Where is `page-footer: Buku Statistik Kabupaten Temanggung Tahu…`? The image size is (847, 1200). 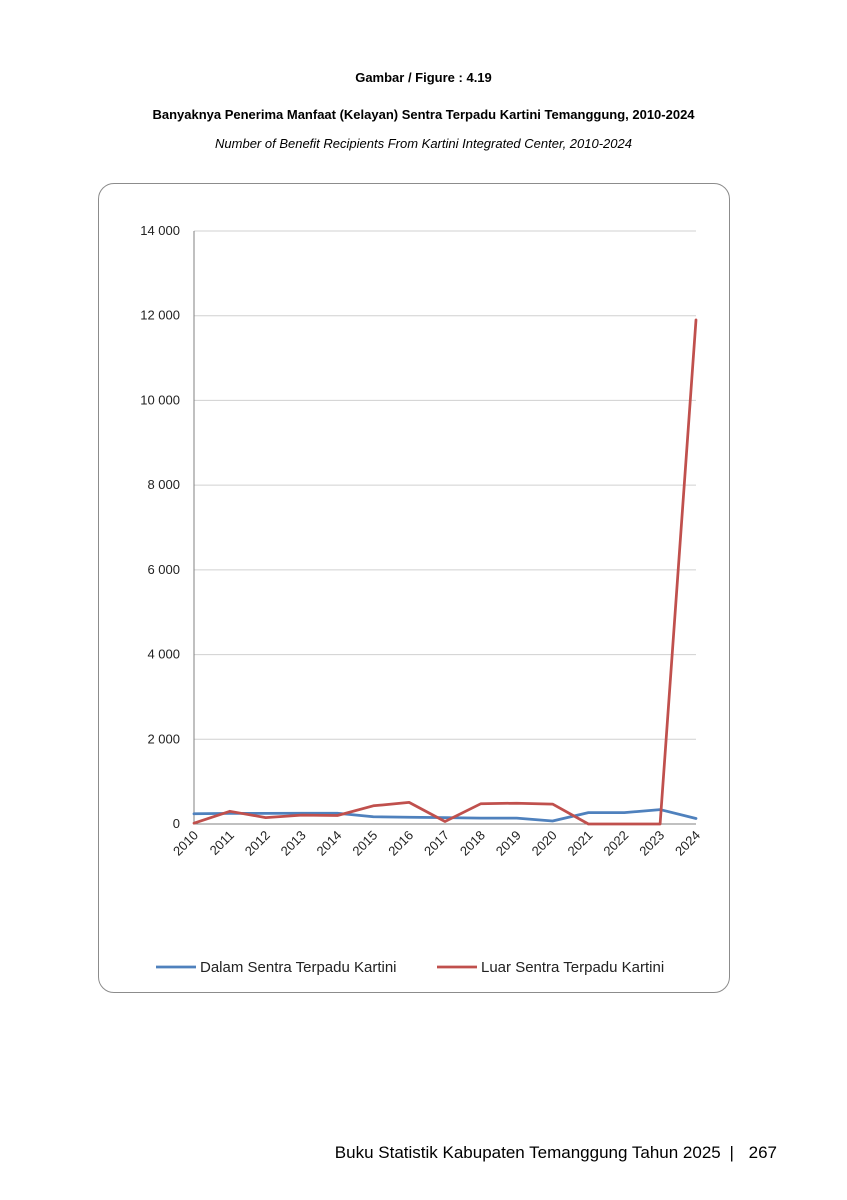 page-footer: Buku Statistik Kabupaten Temanggung Tahu… is located at coordinates (556, 1153).